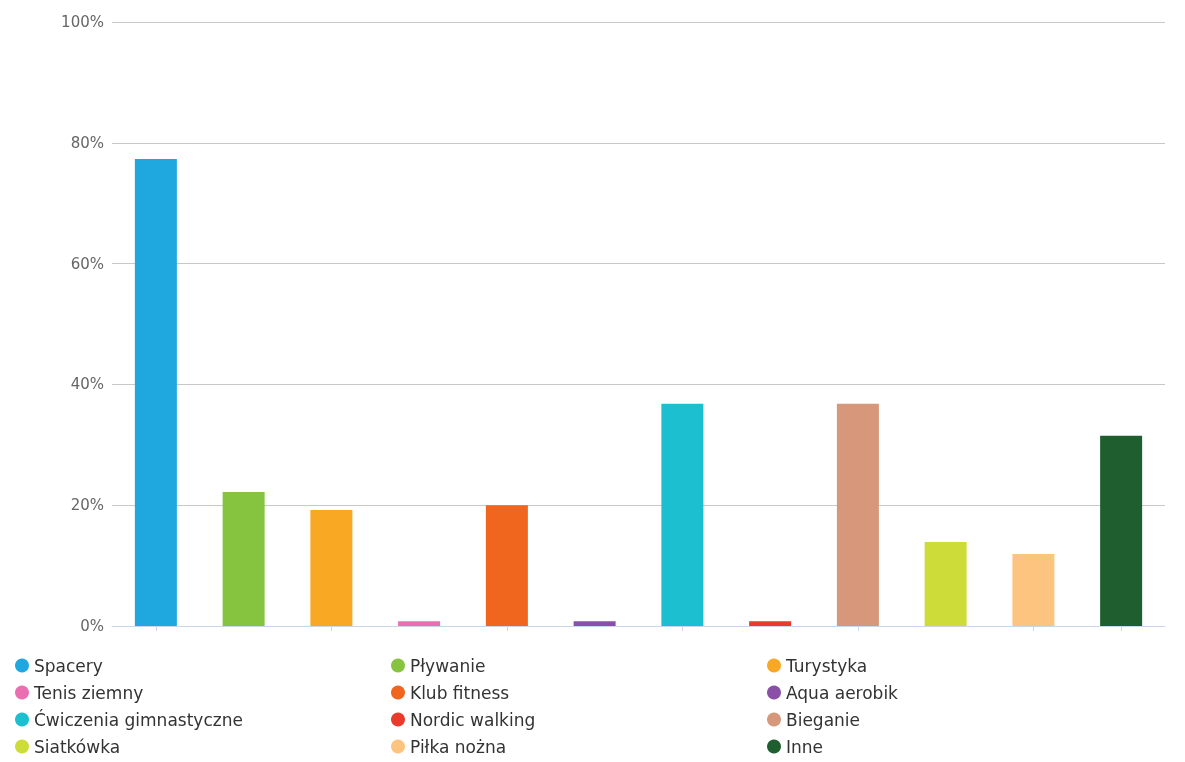  Describe the element at coordinates (82, 22) in the screenshot. I see `y-tick-label: 100%` at that location.